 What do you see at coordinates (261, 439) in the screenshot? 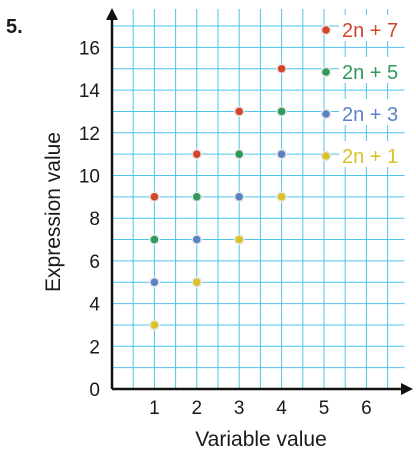
I see `x-axis-title: Variable value` at bounding box center [261, 439].